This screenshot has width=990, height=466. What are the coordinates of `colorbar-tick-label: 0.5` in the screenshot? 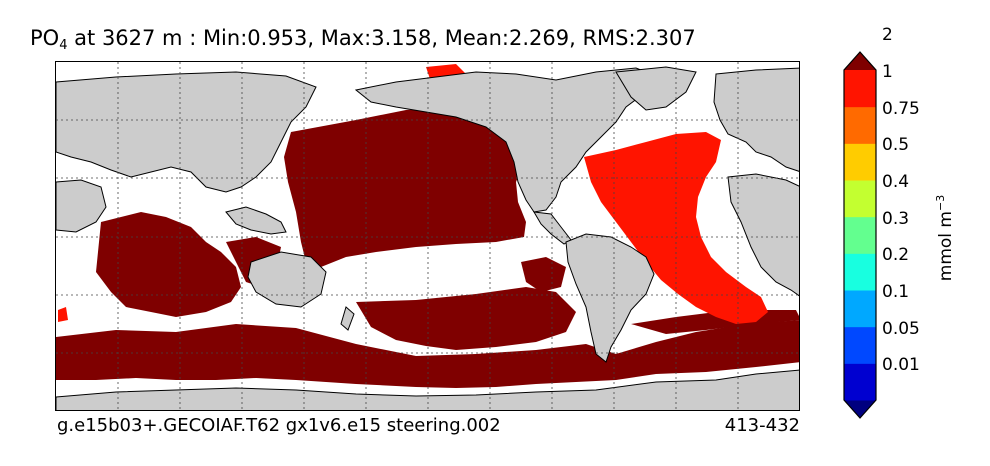 It's located at (896, 145).